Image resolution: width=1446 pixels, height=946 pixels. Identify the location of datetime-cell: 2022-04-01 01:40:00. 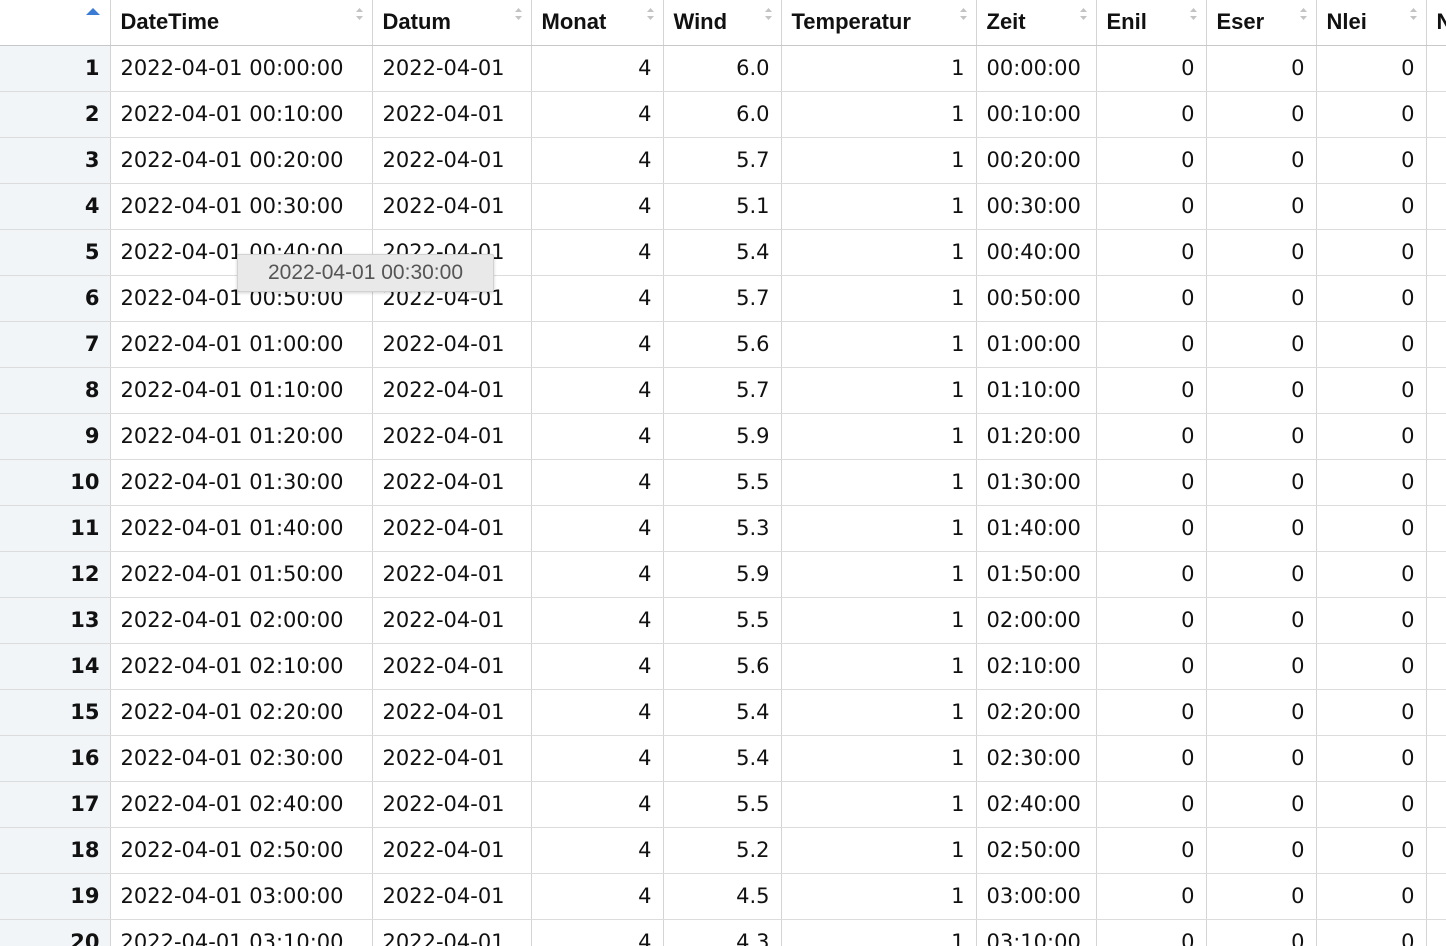
(241, 528).